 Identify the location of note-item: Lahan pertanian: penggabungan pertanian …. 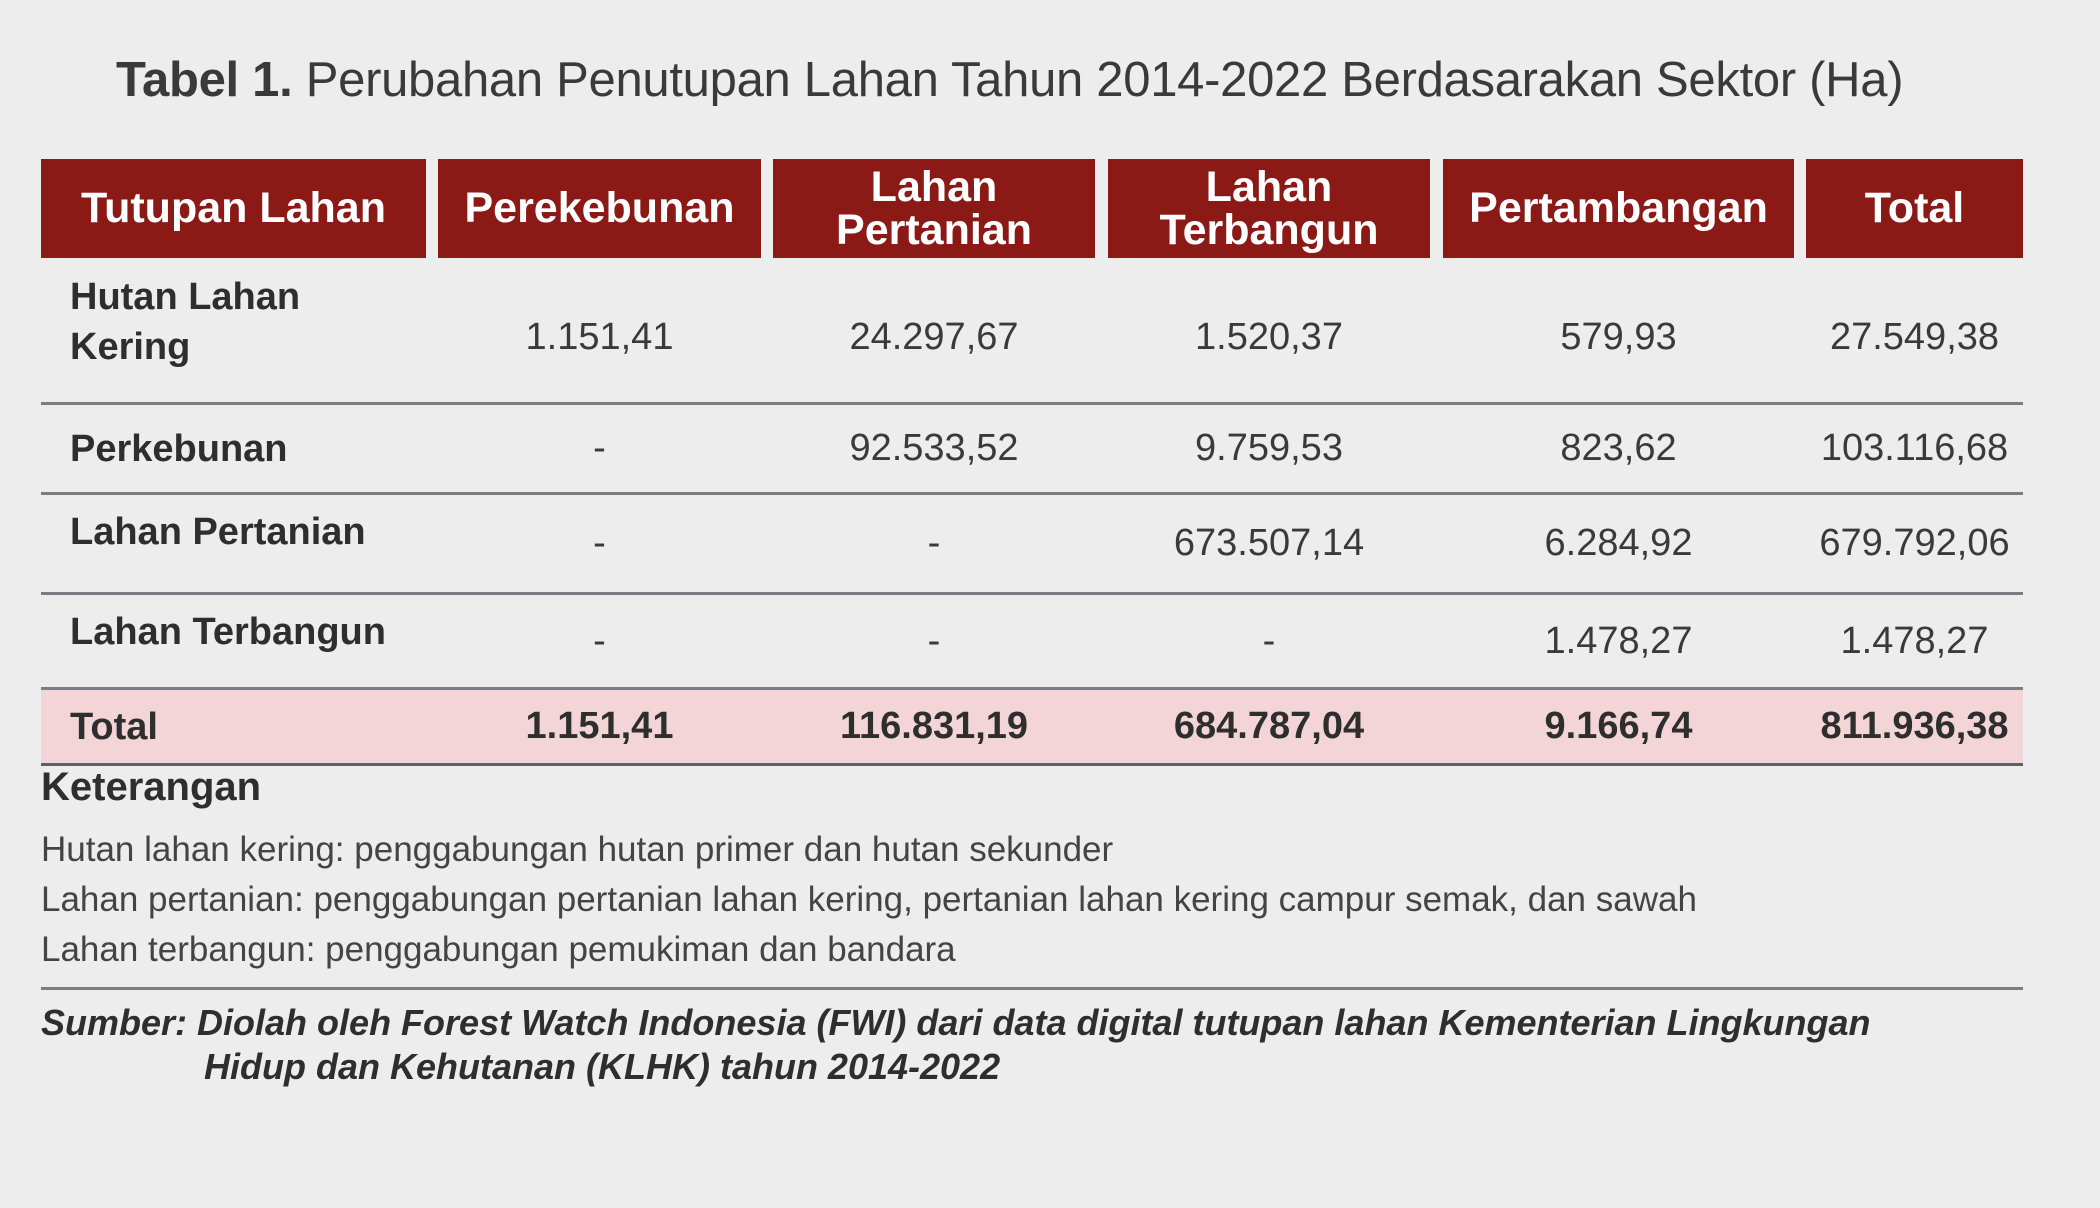
(869, 899).